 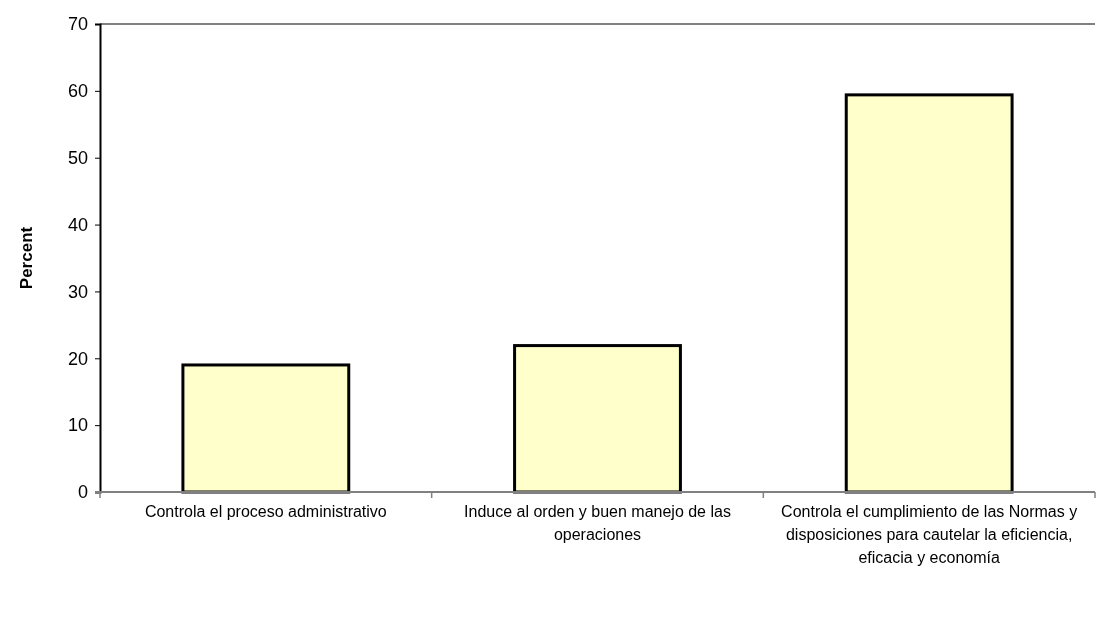 What do you see at coordinates (77, 224) in the screenshot?
I see `y-tick-label: 40` at bounding box center [77, 224].